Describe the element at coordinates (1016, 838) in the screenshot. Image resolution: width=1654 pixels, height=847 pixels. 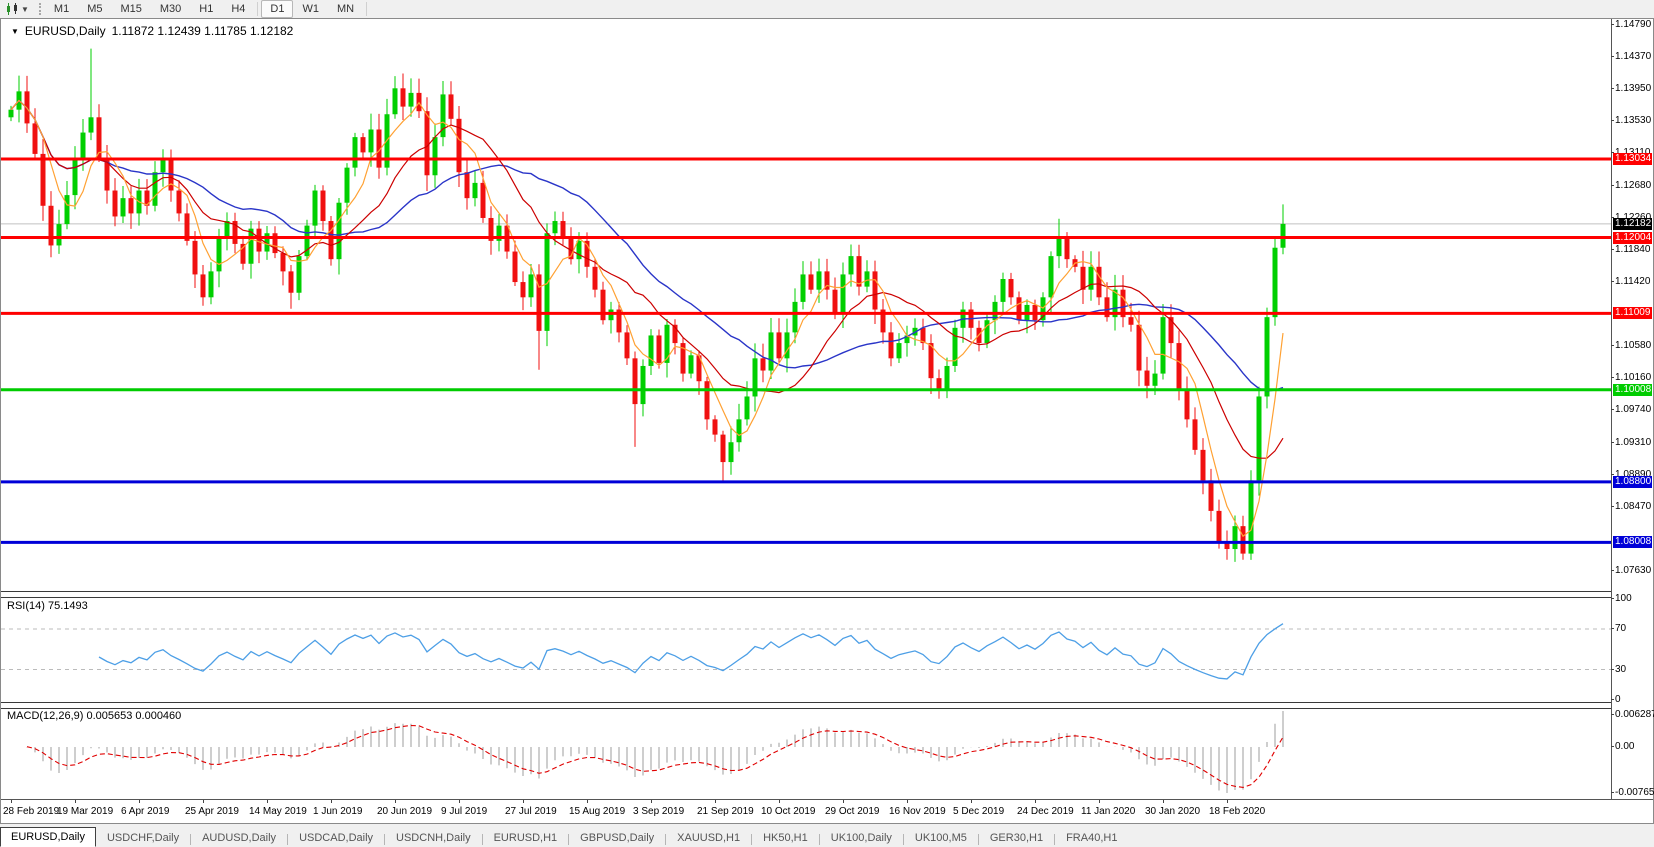
I see `chart-tab-ger30-h1: GER30,H1` at that location.